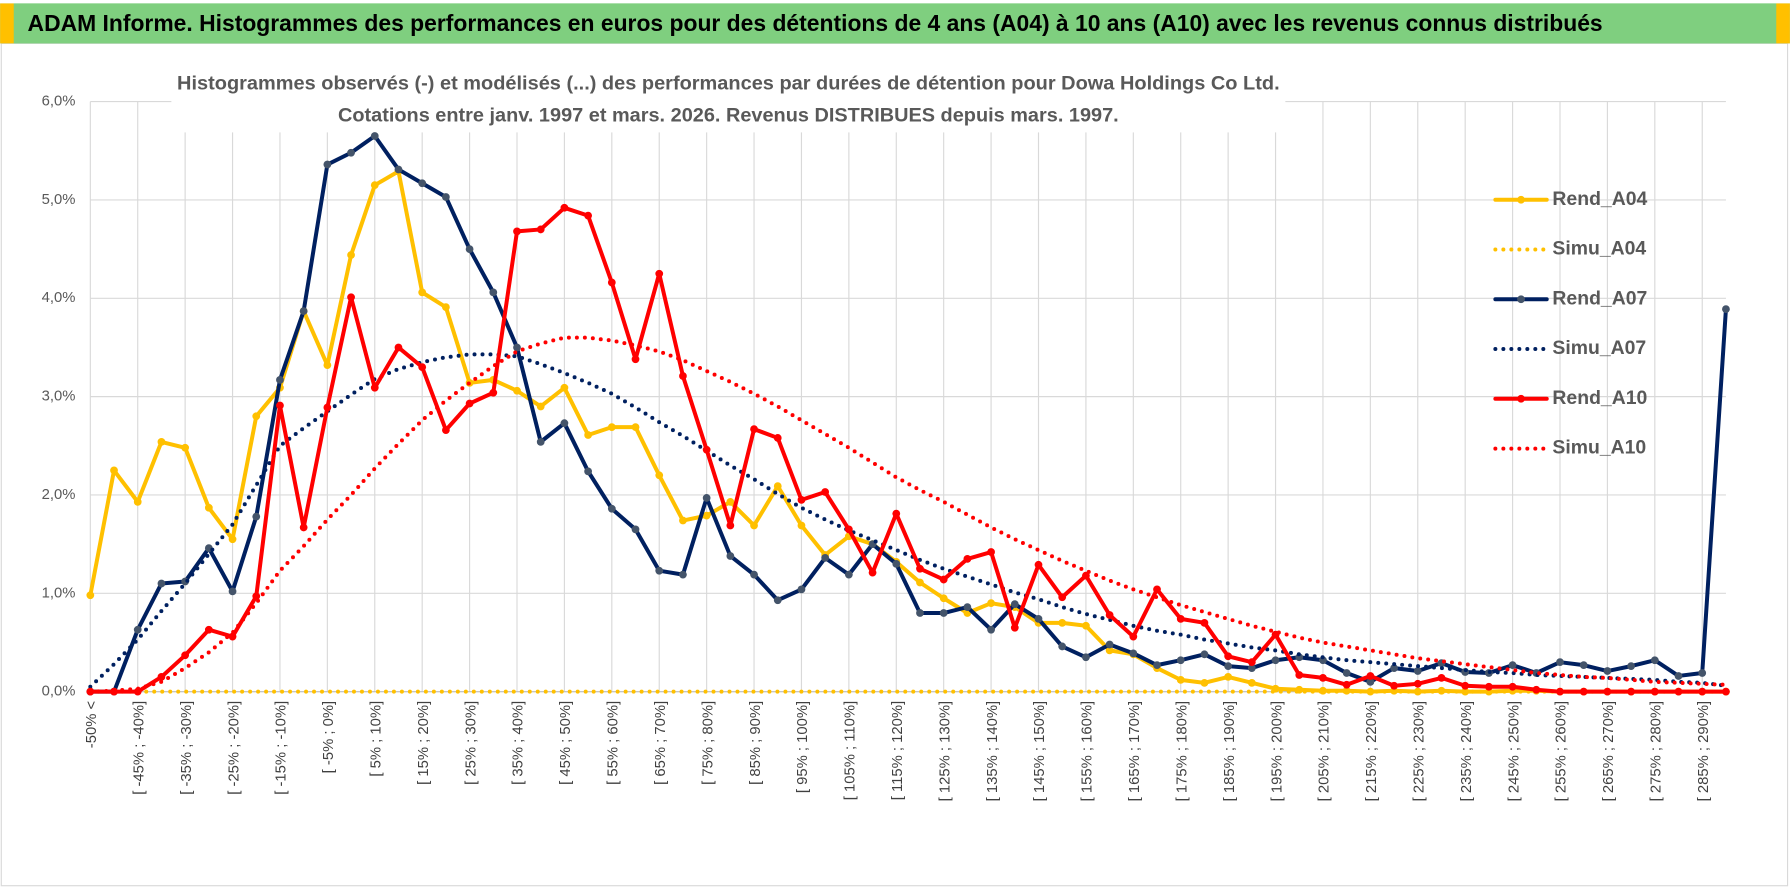 The width and height of the screenshot is (1790, 888). Describe the element at coordinates (1514, 751) in the screenshot. I see `x-tick-label: [ 245% ; 250%]` at that location.